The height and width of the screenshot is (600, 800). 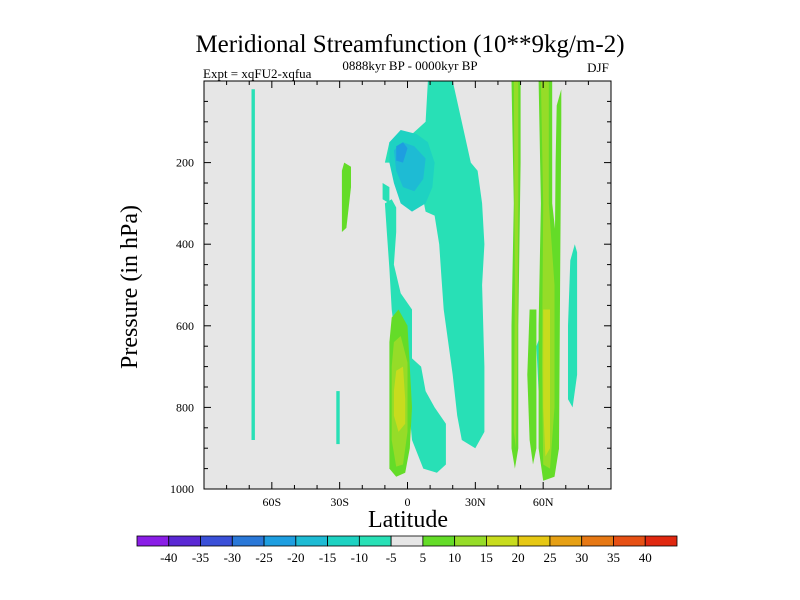 What do you see at coordinates (475, 502) in the screenshot?
I see `x-tick-label: 30N` at bounding box center [475, 502].